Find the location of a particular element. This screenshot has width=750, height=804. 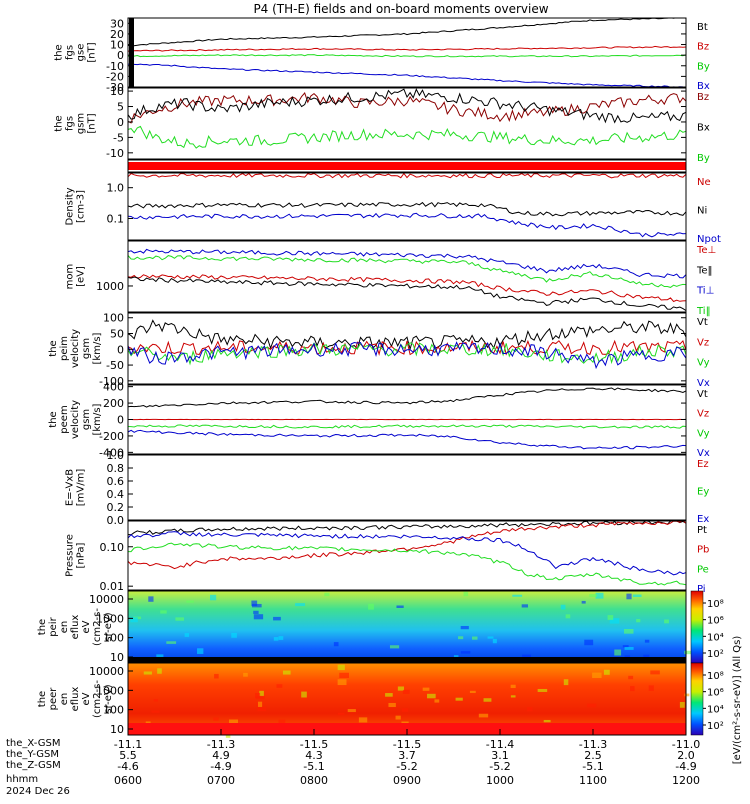

ylabel-line: [eV] is located at coordinates (81, 276).